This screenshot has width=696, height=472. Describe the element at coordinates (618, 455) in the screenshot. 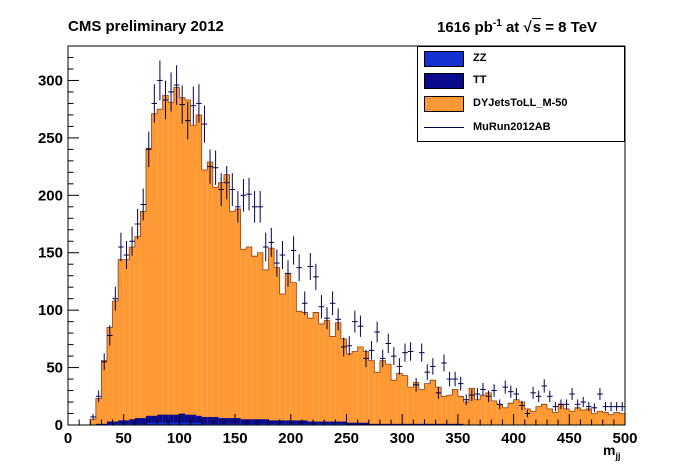

I see `x-axis-label-sub: jj` at that location.